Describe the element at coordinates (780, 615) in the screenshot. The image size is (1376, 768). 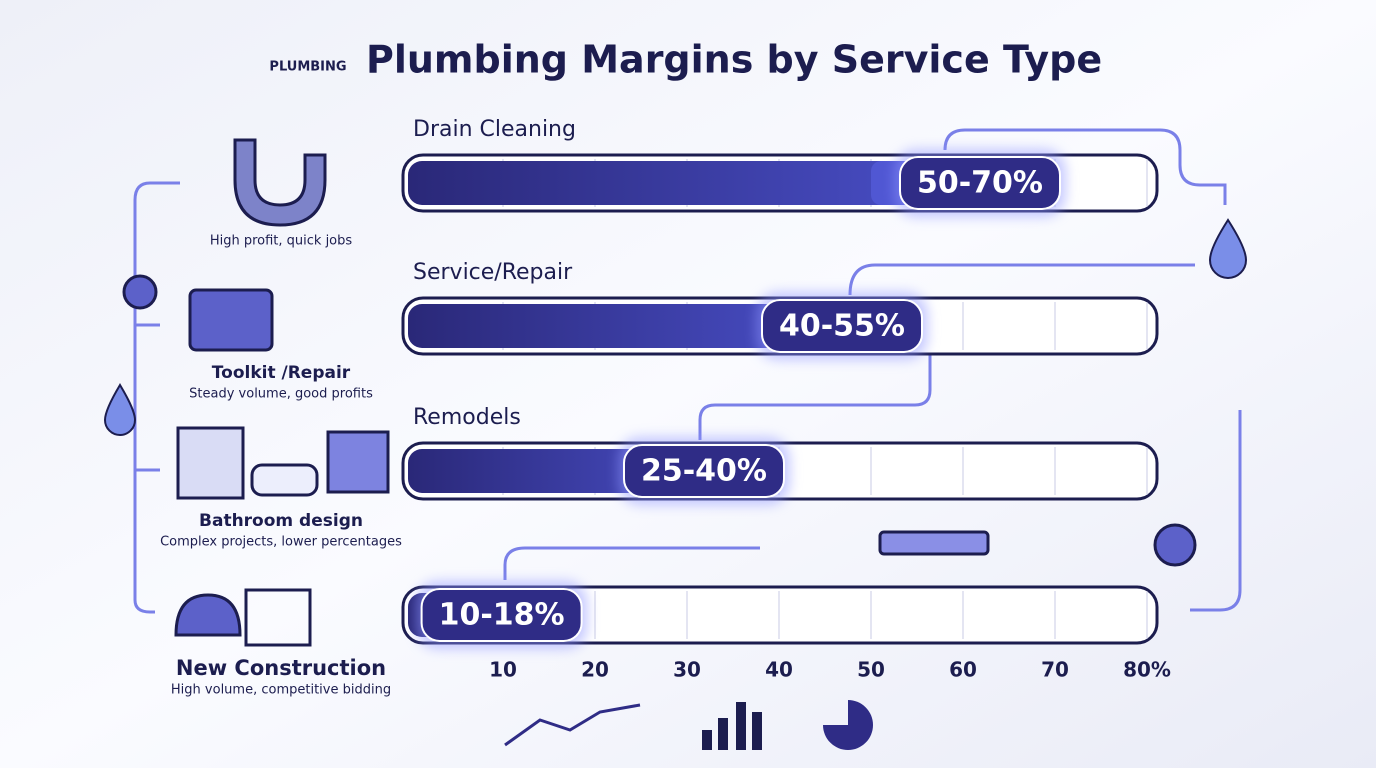
I see `bar-track` at that location.